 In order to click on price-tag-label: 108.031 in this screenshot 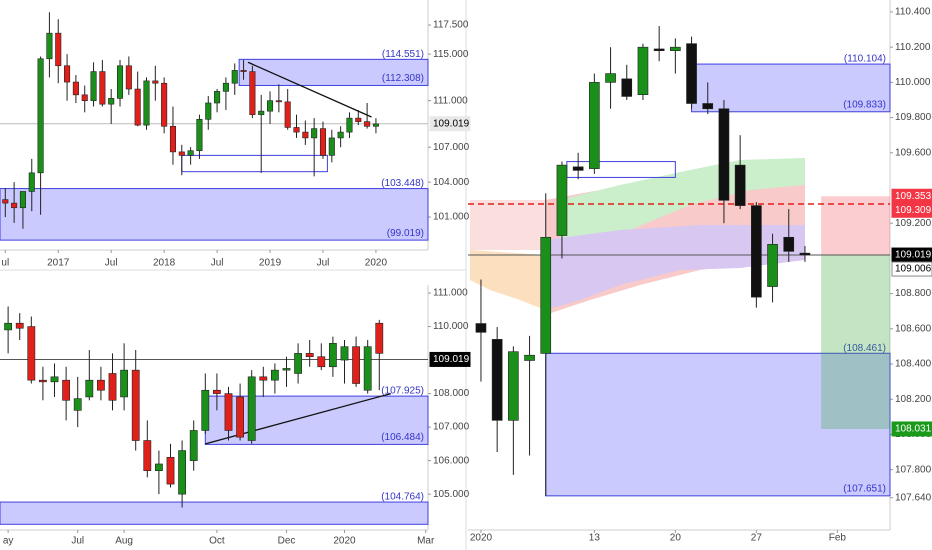, I will do `click(913, 429)`.